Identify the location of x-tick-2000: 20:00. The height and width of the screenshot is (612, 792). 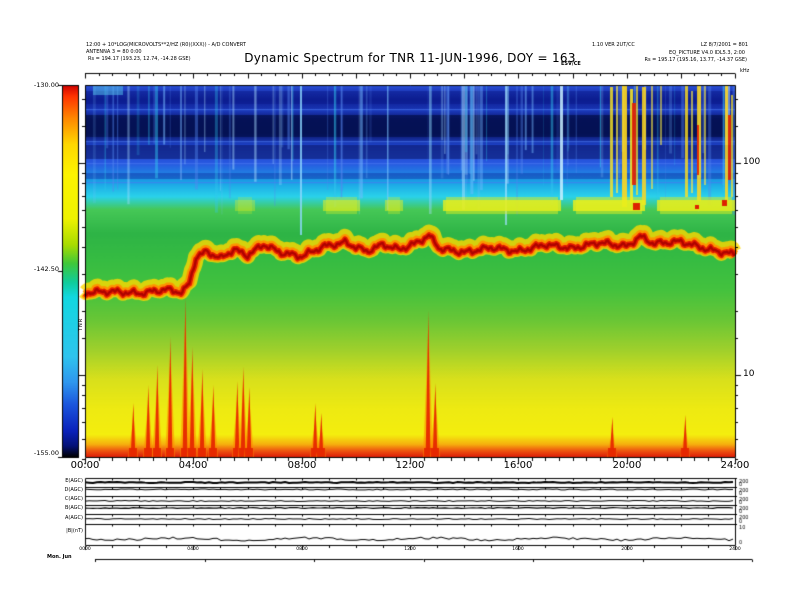
(627, 465).